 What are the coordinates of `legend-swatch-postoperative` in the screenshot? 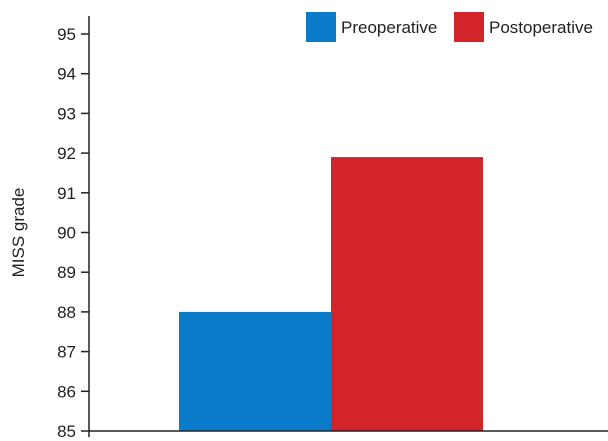 It's located at (469, 27).